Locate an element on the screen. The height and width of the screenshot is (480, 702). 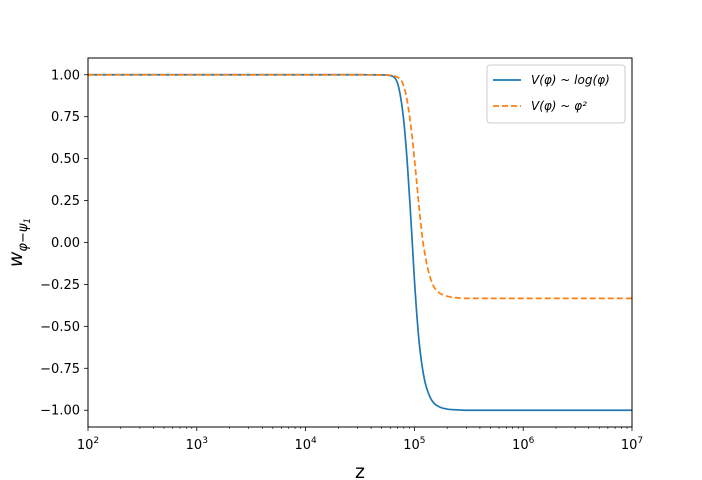
legend: V(φ) ~ log(φ) V(φ) ~ φ² is located at coordinates (556, 94).